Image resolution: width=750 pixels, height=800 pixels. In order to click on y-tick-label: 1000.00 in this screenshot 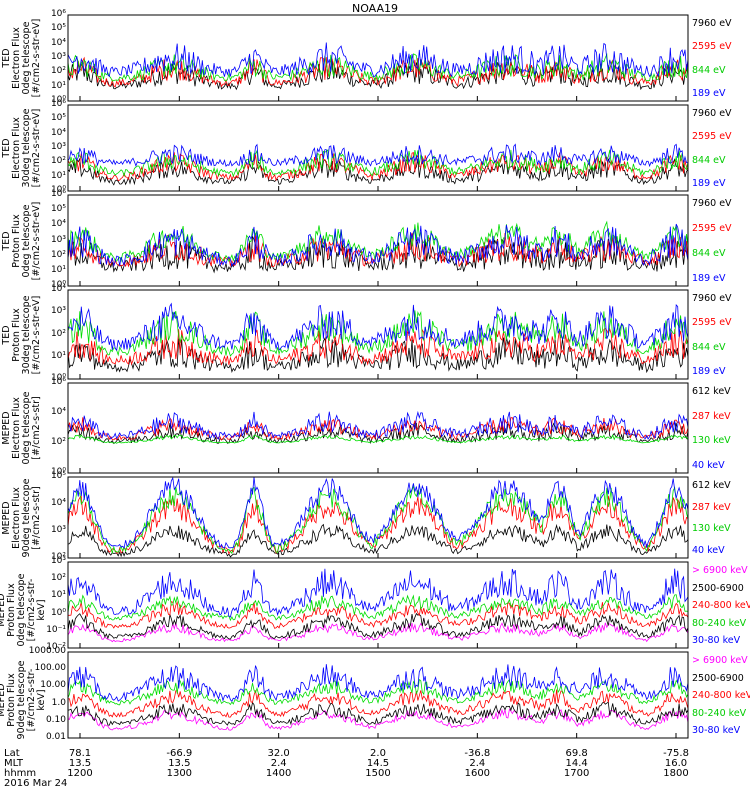, I will do `click(47, 651)`.